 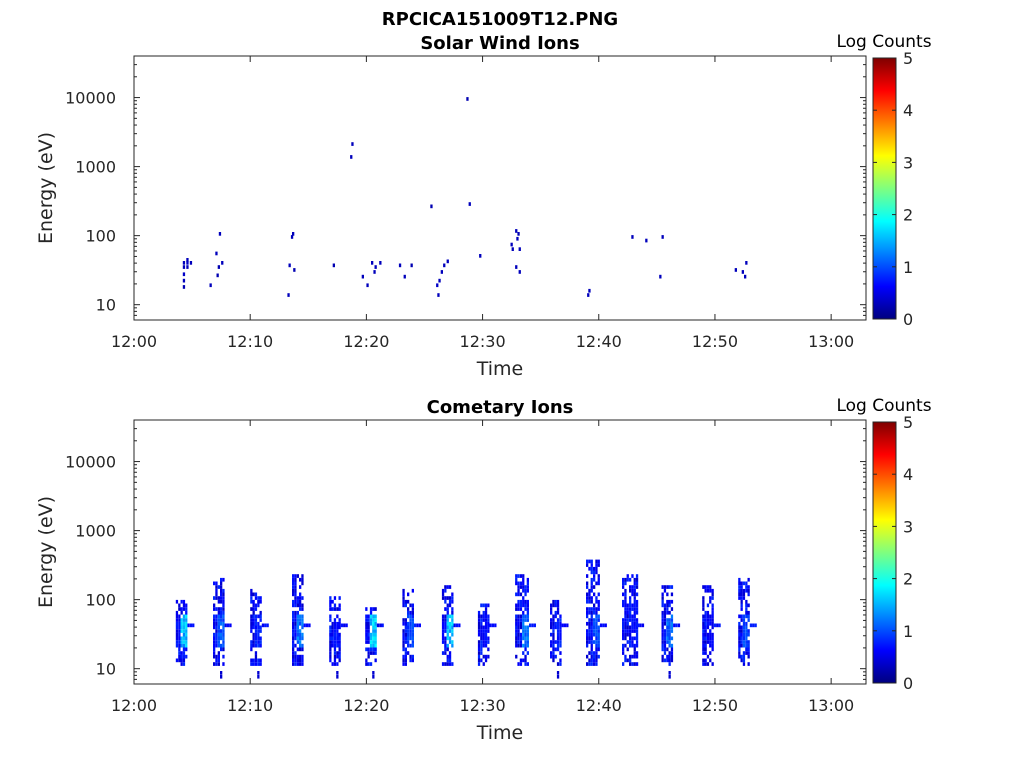 I want to click on figure-title: RPCICA151009T12.PNG, so click(x=500, y=19).